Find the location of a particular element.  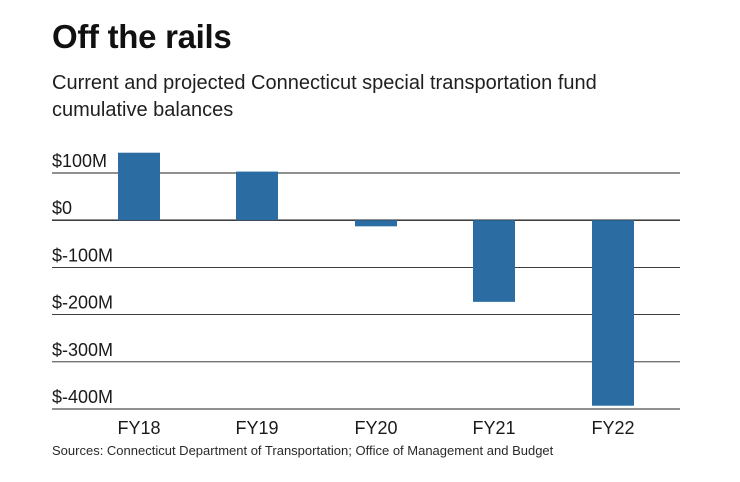

x-category-label: FY18 is located at coordinates (138, 428).